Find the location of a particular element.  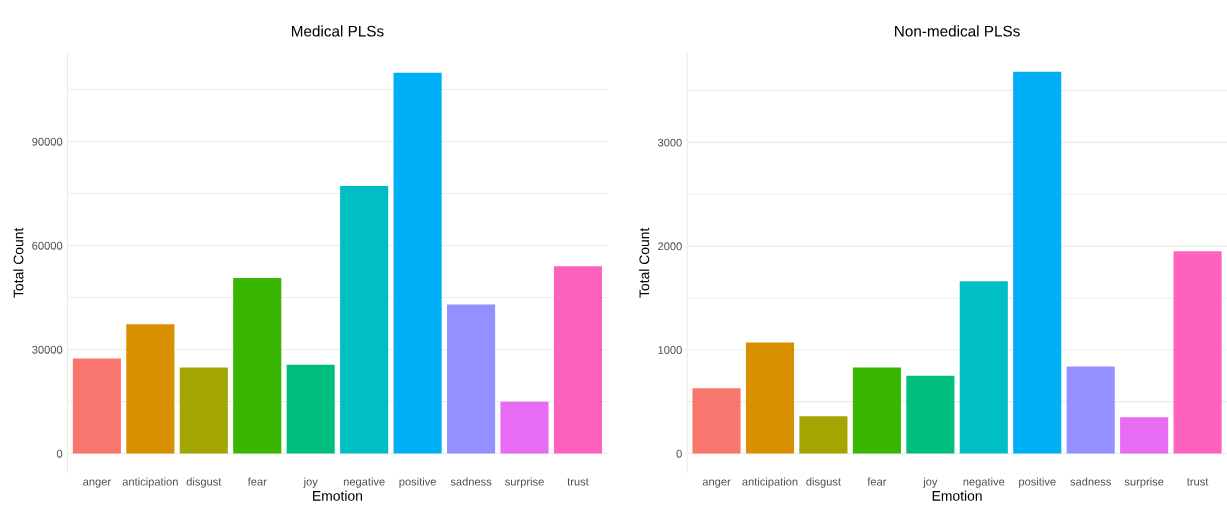

y-tick-label: 2000 is located at coordinates (670, 246).